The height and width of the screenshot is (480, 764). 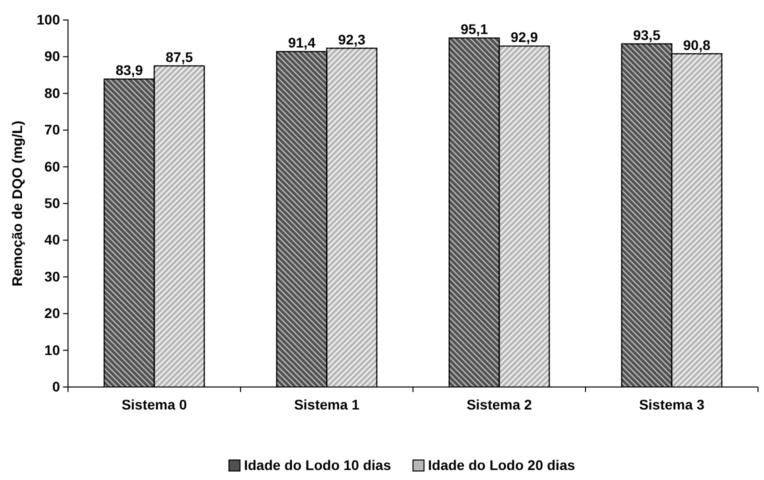 I want to click on y-tick-label: 70, so click(x=52, y=130).